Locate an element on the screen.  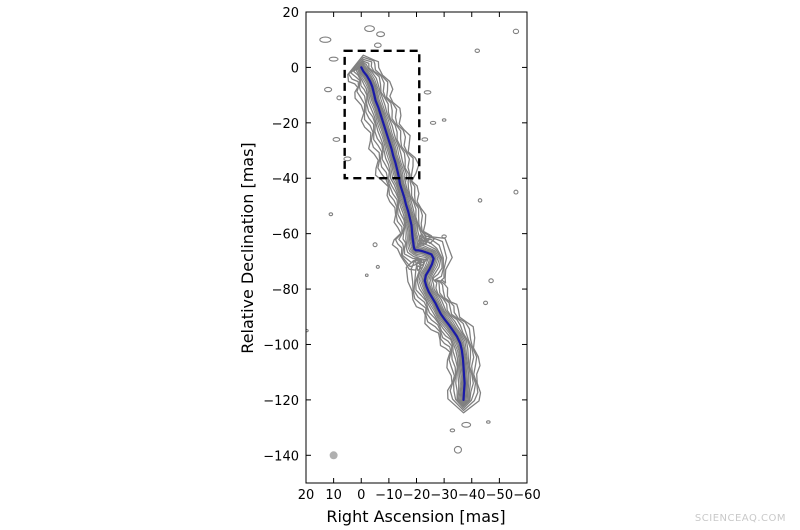
x-tick-label: 20 is located at coordinates (306, 495).